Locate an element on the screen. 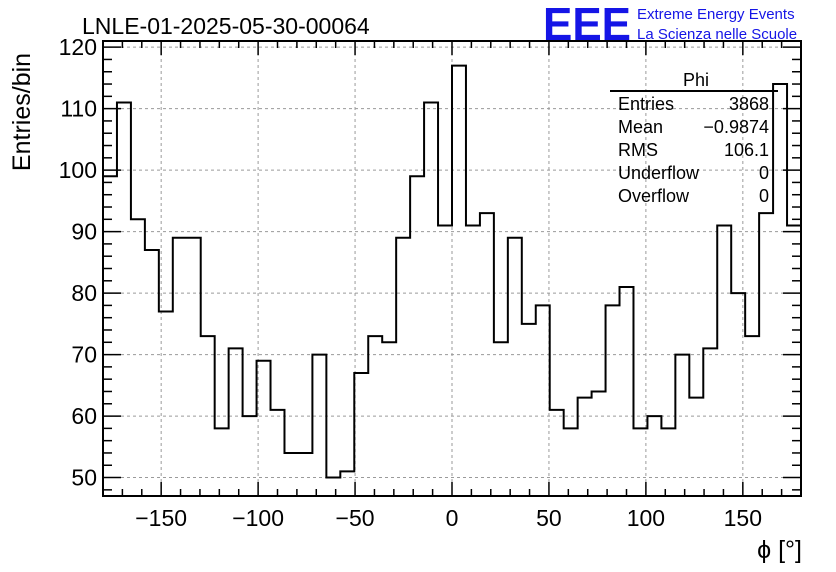 The image size is (836, 572). x-tick-labels: −150 −100 −50 0 50 100 150 is located at coordinates (448, 518).